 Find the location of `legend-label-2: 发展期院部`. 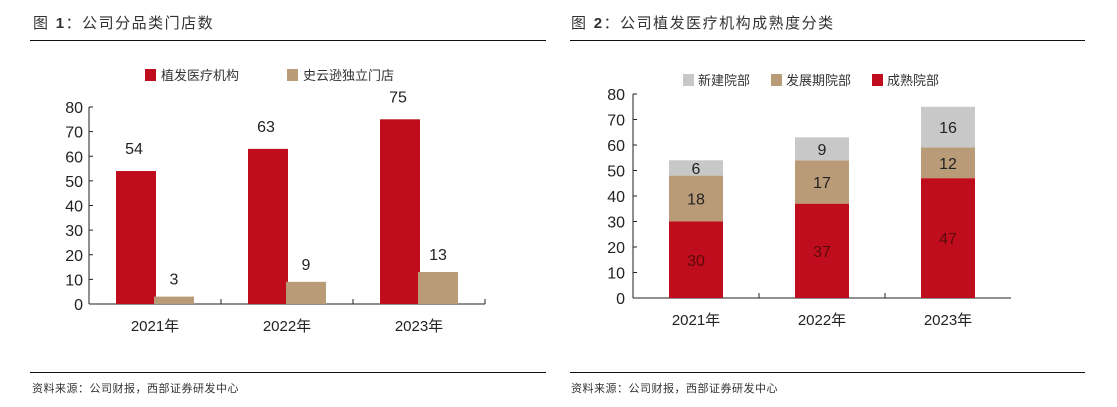

legend-label-2: 发展期院部 is located at coordinates (818, 81).